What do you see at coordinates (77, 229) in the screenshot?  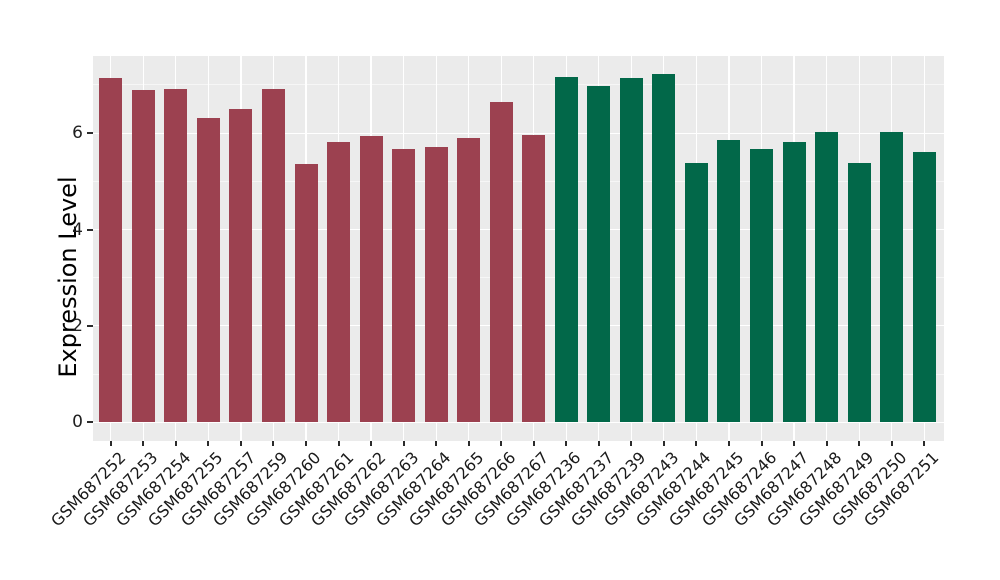 I see `y-tick-label: 4` at bounding box center [77, 229].